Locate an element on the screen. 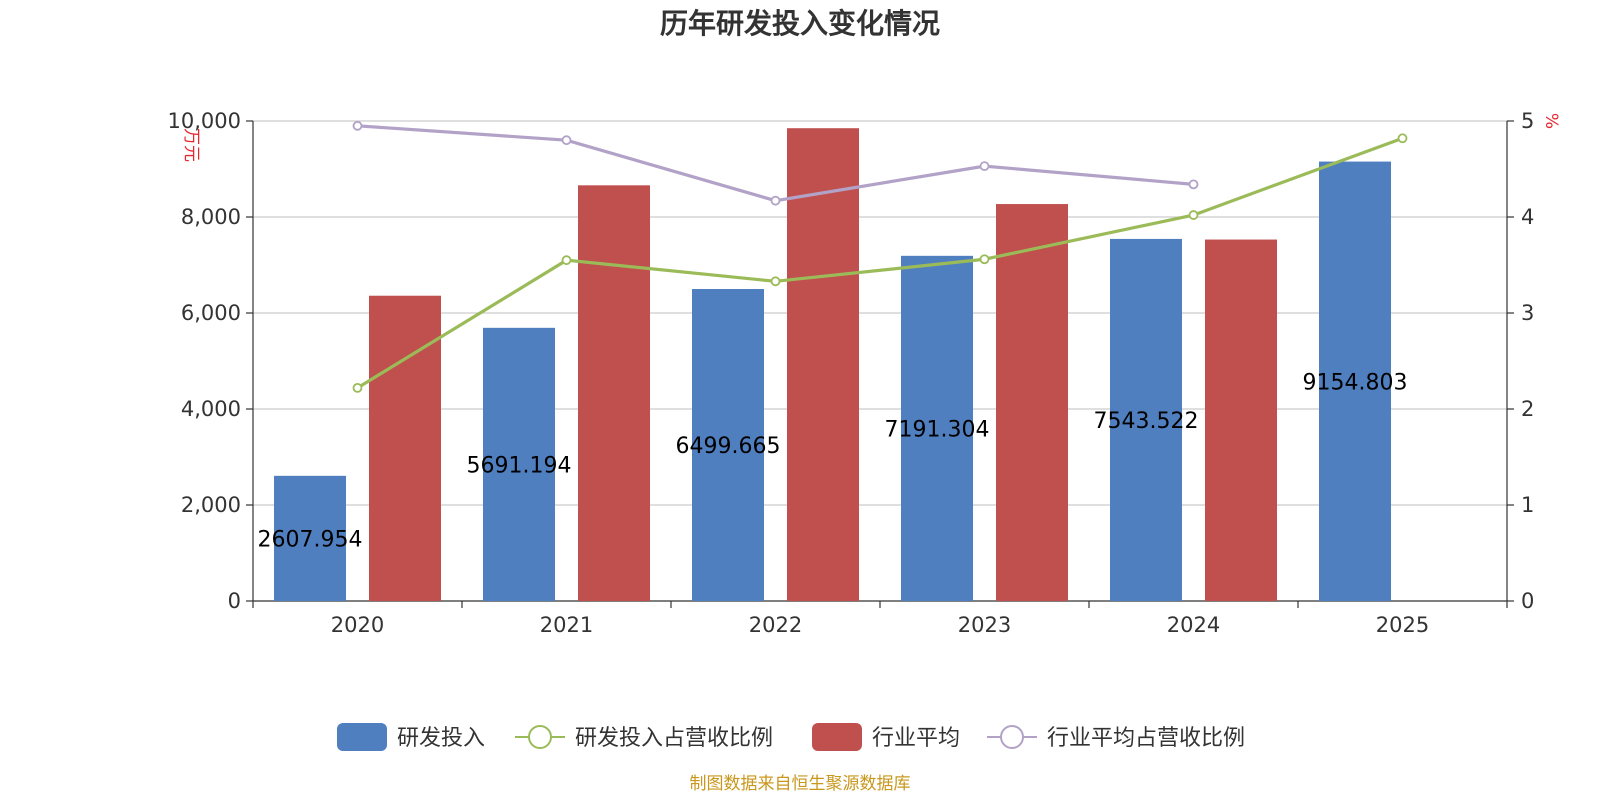 The width and height of the screenshot is (1600, 800). x-axis-tick-label: 2024 is located at coordinates (1193, 625).